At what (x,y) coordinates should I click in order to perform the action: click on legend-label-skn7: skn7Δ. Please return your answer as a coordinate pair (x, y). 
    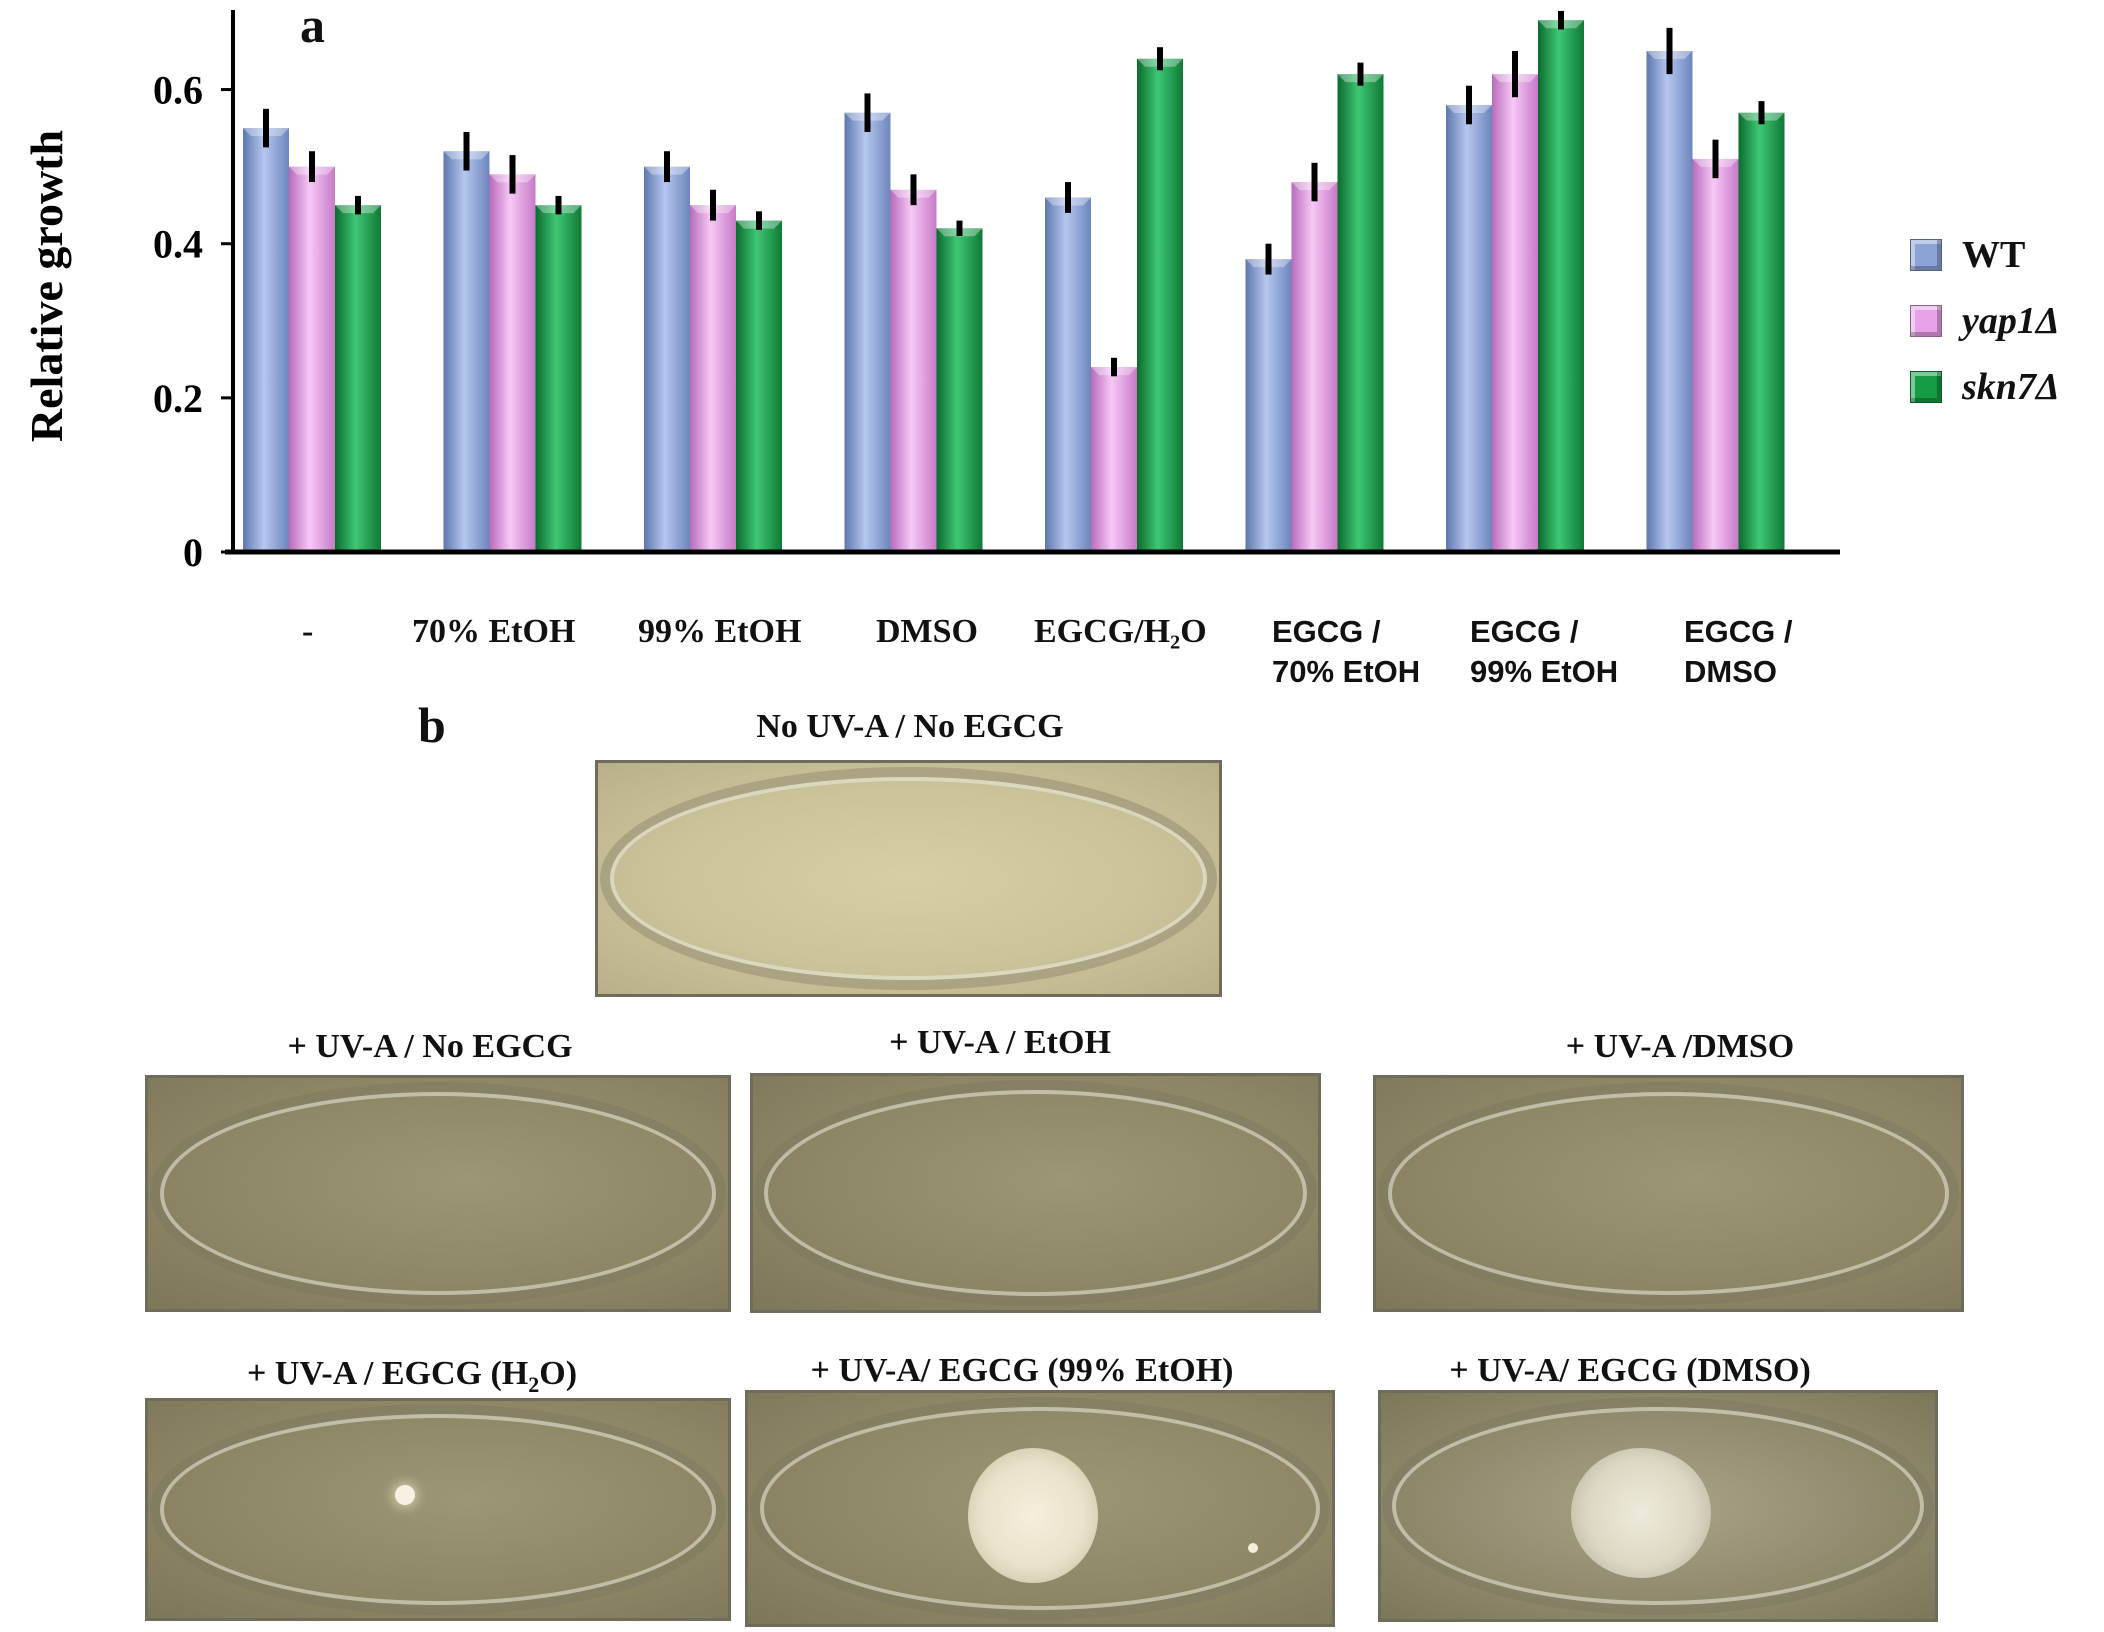
    Looking at the image, I should click on (2011, 387).